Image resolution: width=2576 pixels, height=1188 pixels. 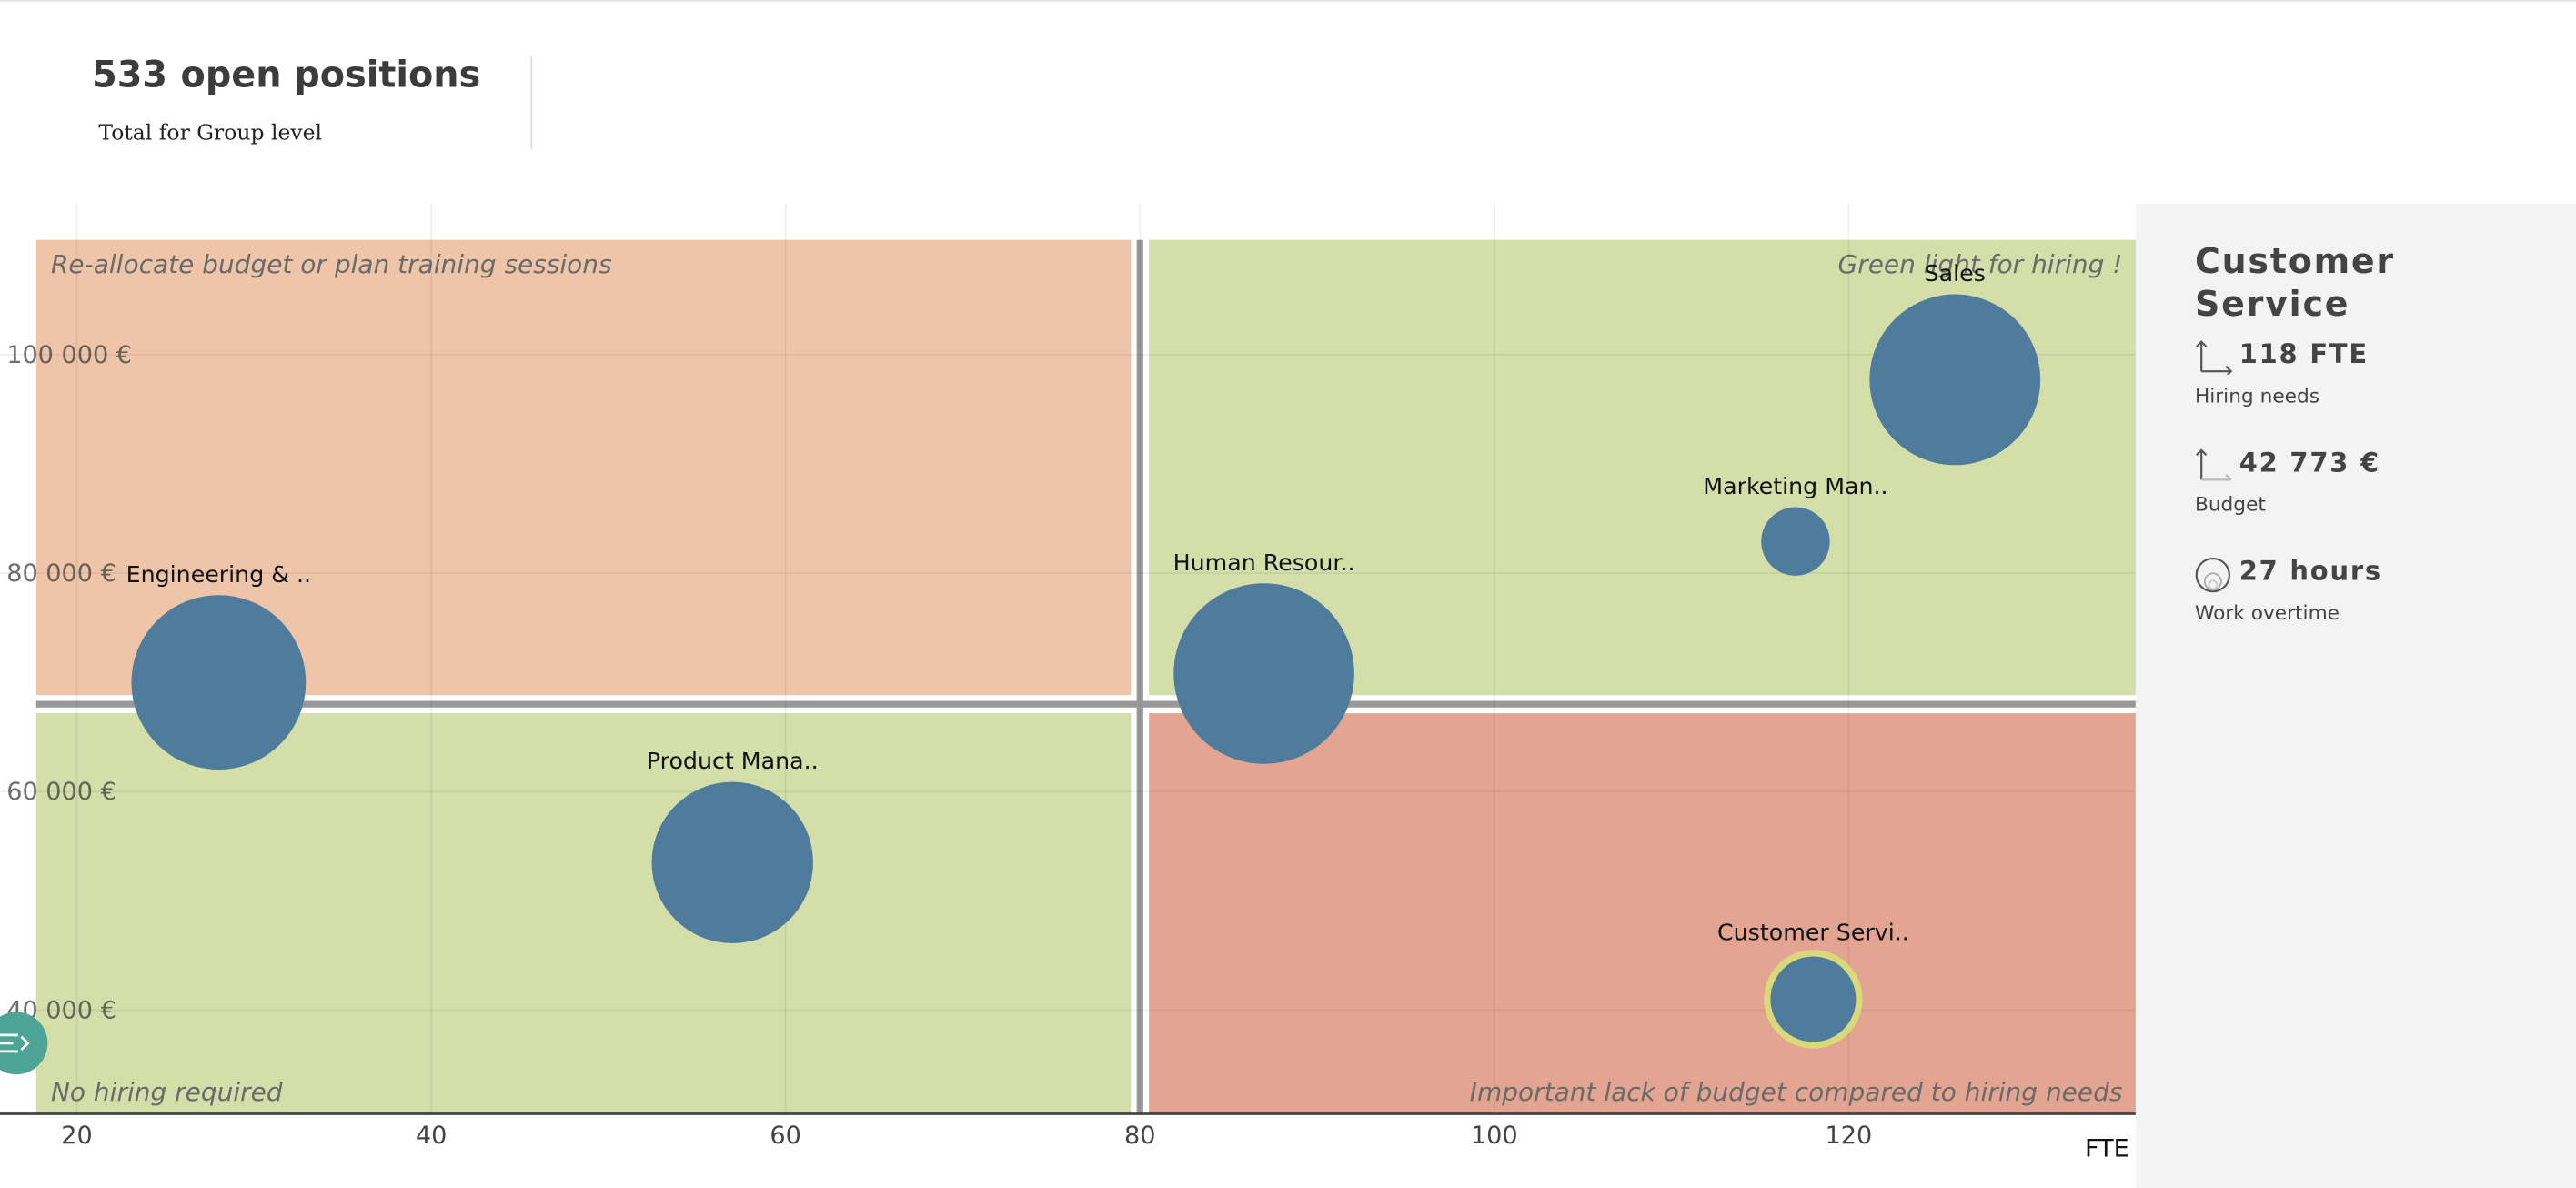 What do you see at coordinates (2230, 504) in the screenshot?
I see `item-label: Budget` at bounding box center [2230, 504].